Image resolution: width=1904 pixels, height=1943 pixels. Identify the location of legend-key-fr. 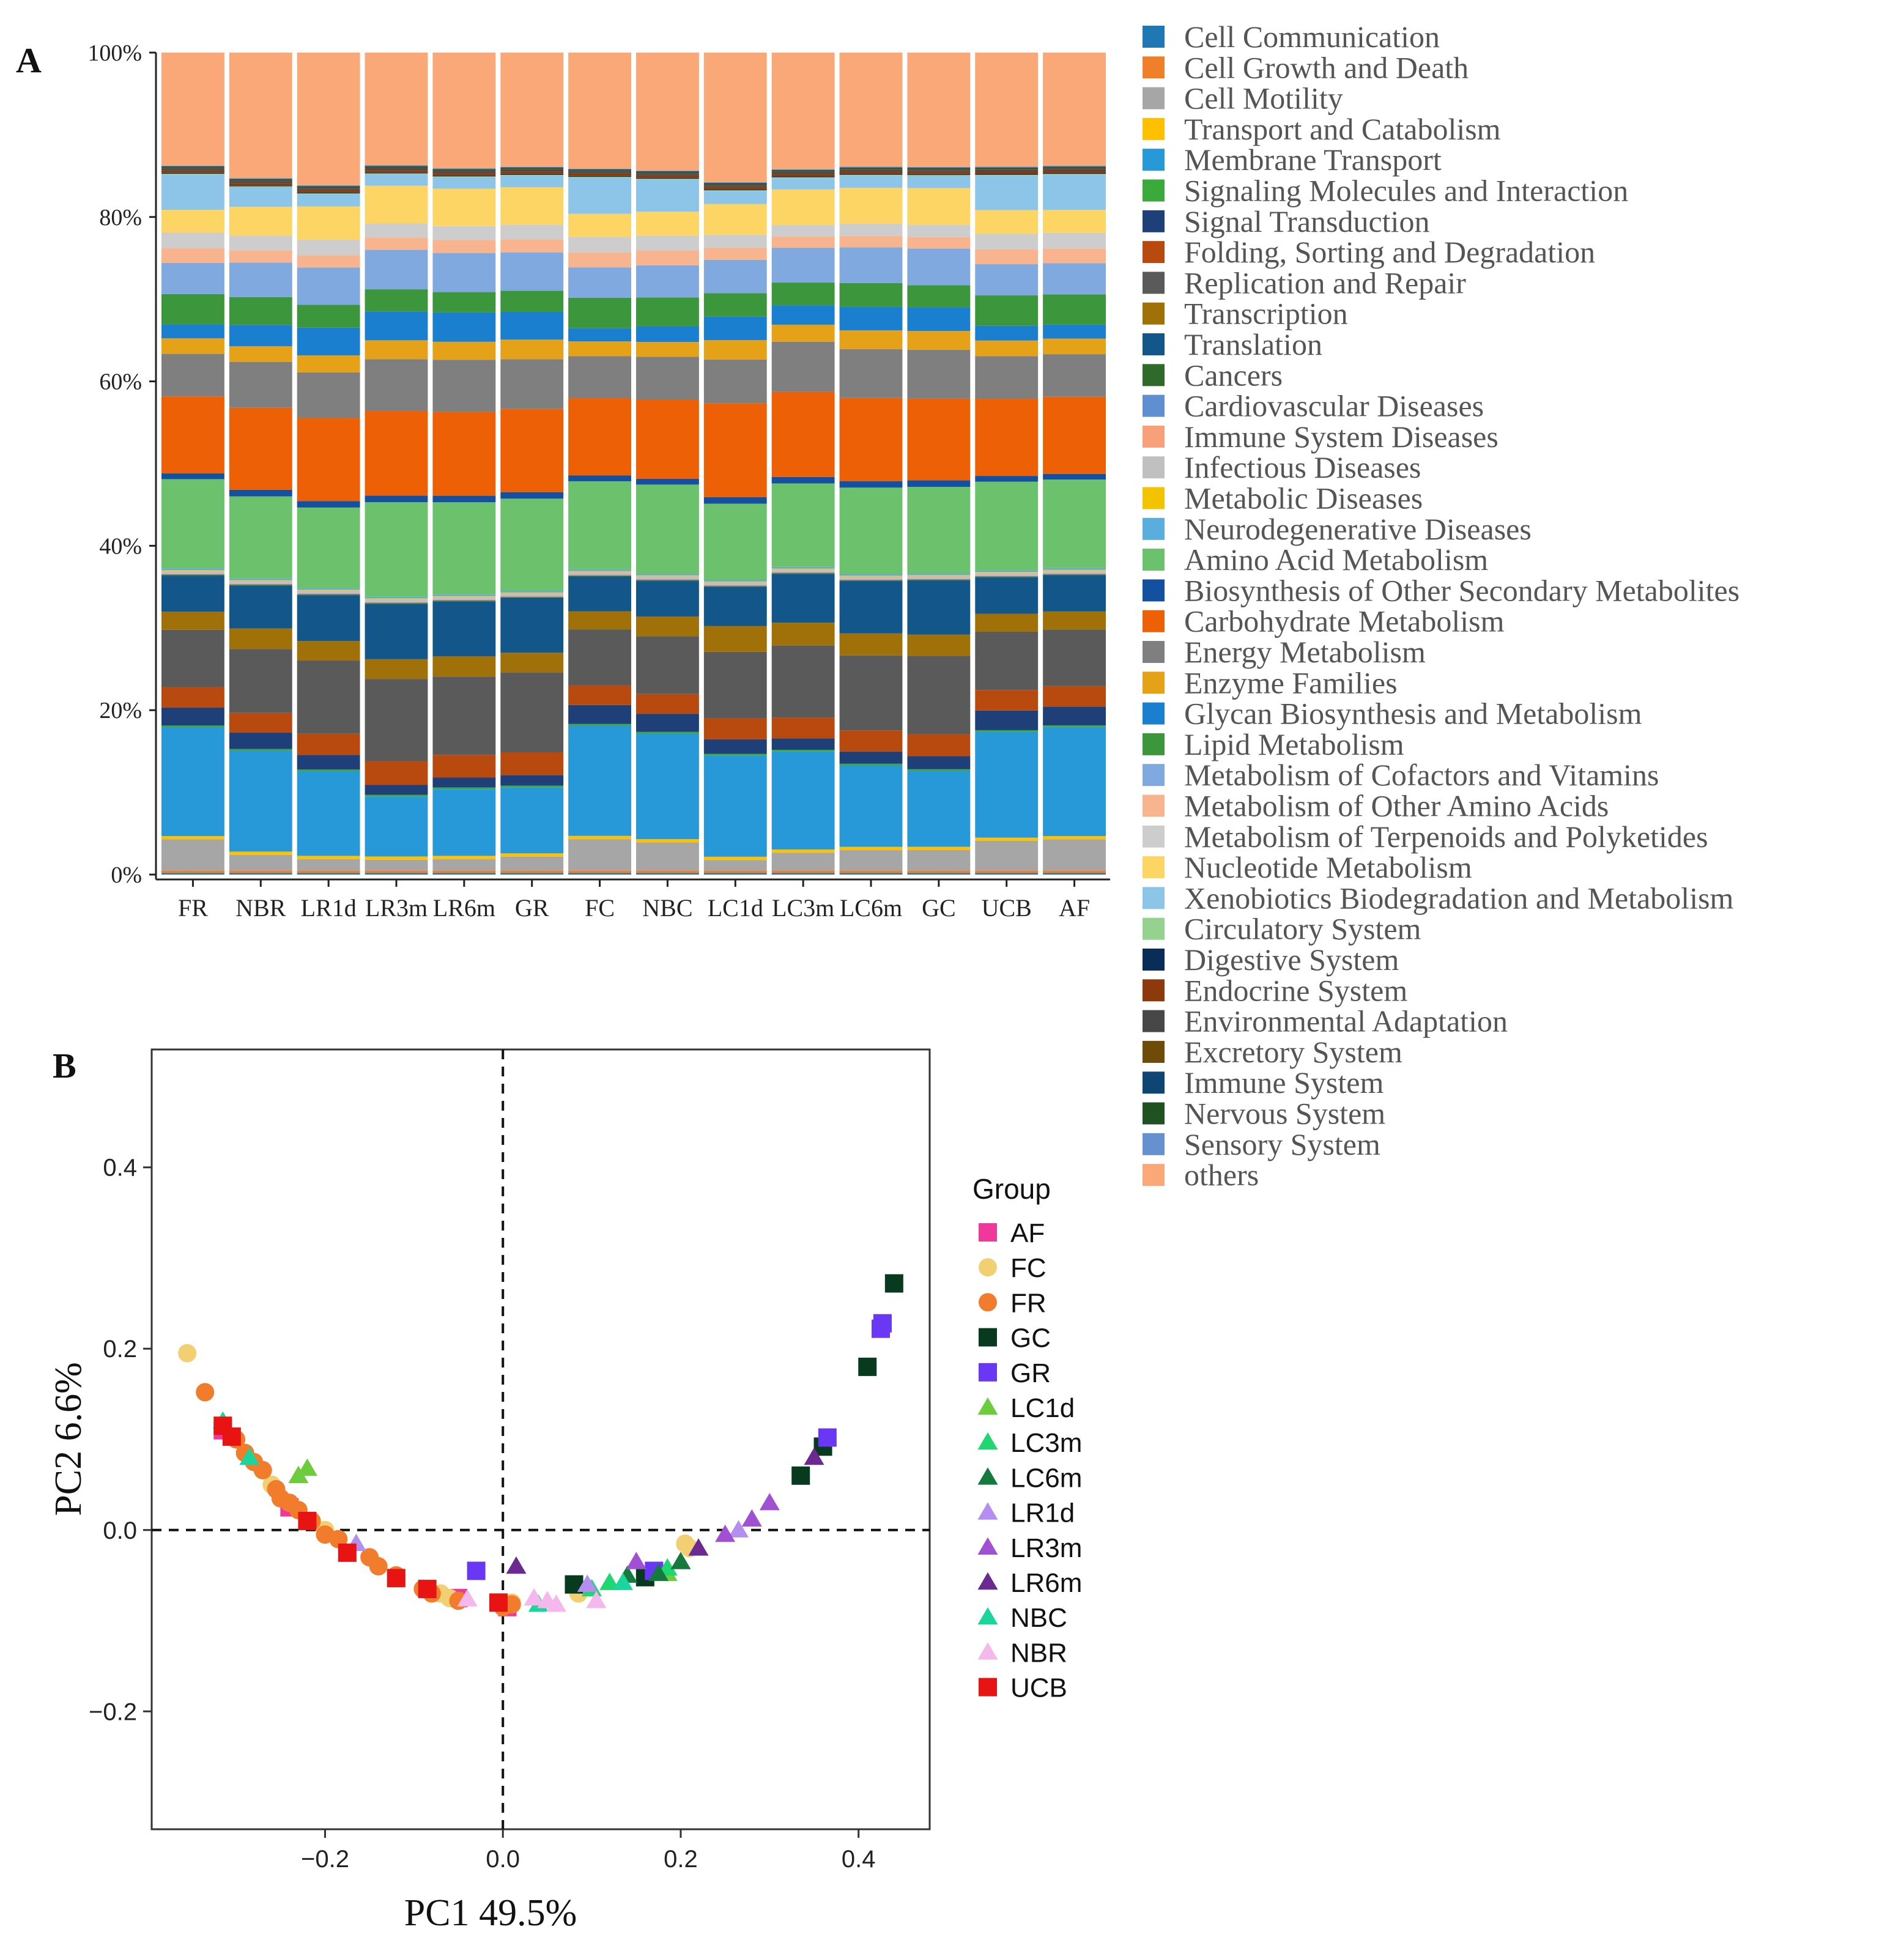
(988, 1302).